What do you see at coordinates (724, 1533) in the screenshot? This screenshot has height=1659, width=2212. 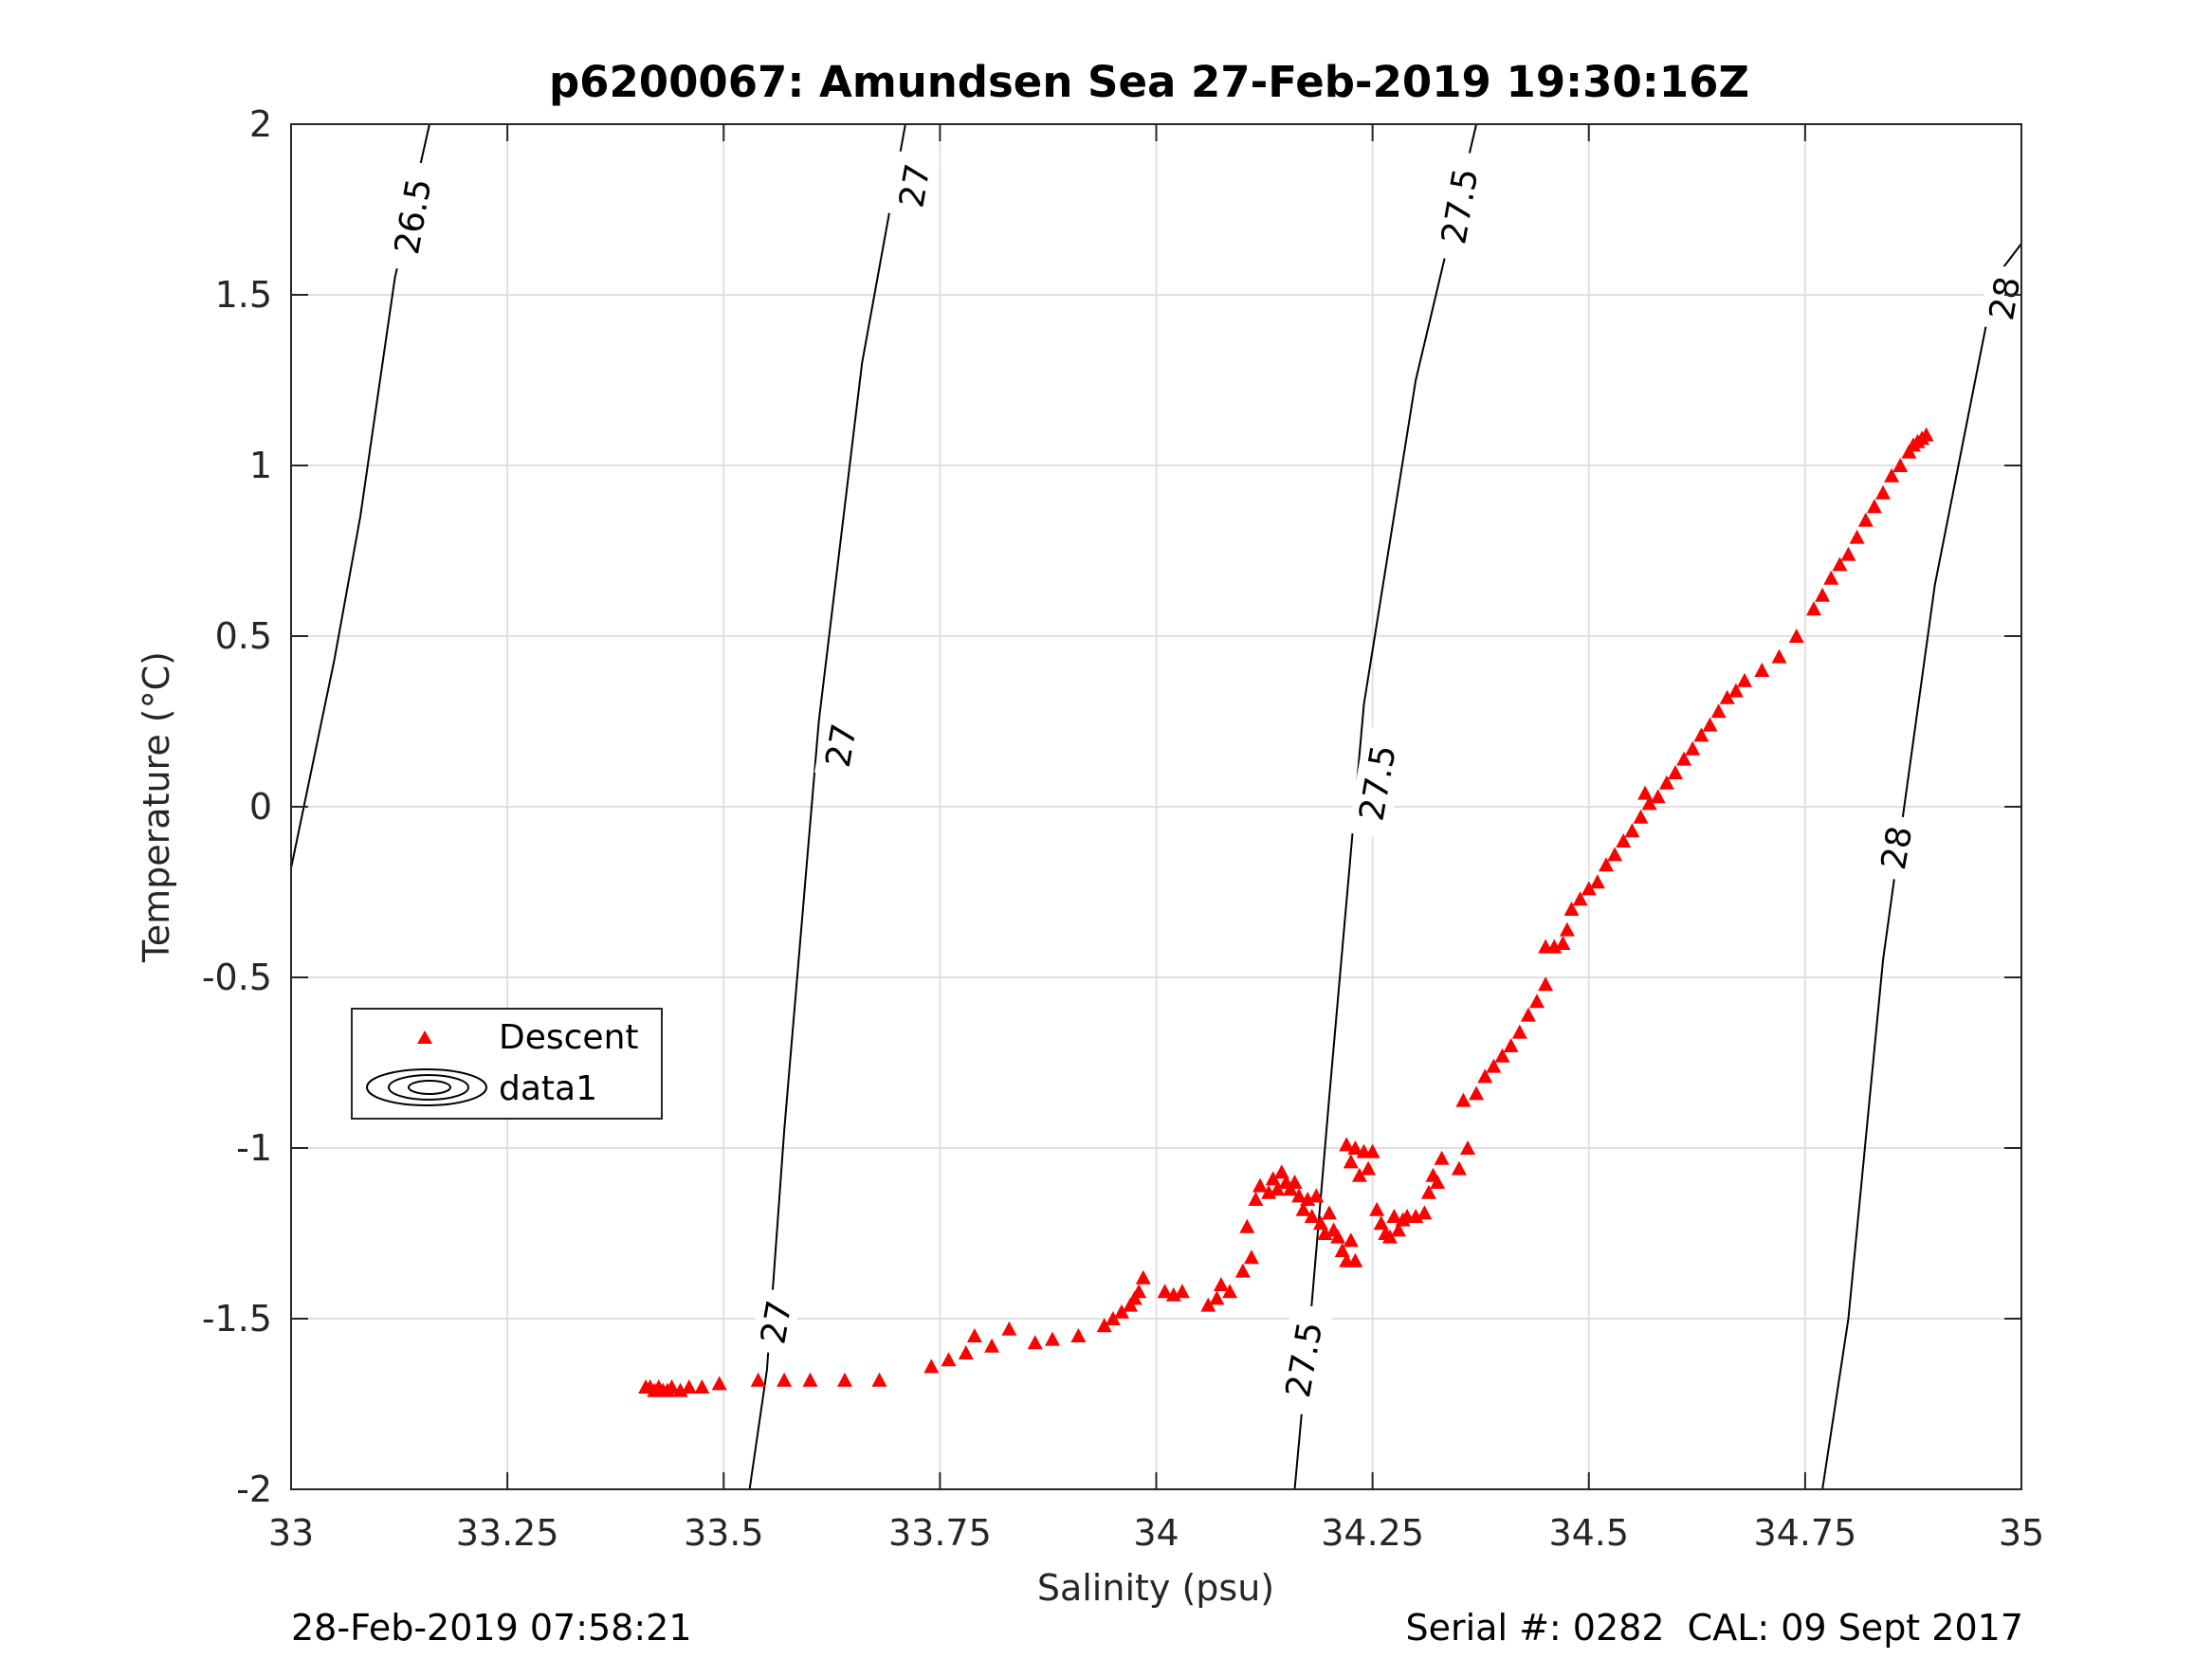 I see `x-tick-label: 33.5` at bounding box center [724, 1533].